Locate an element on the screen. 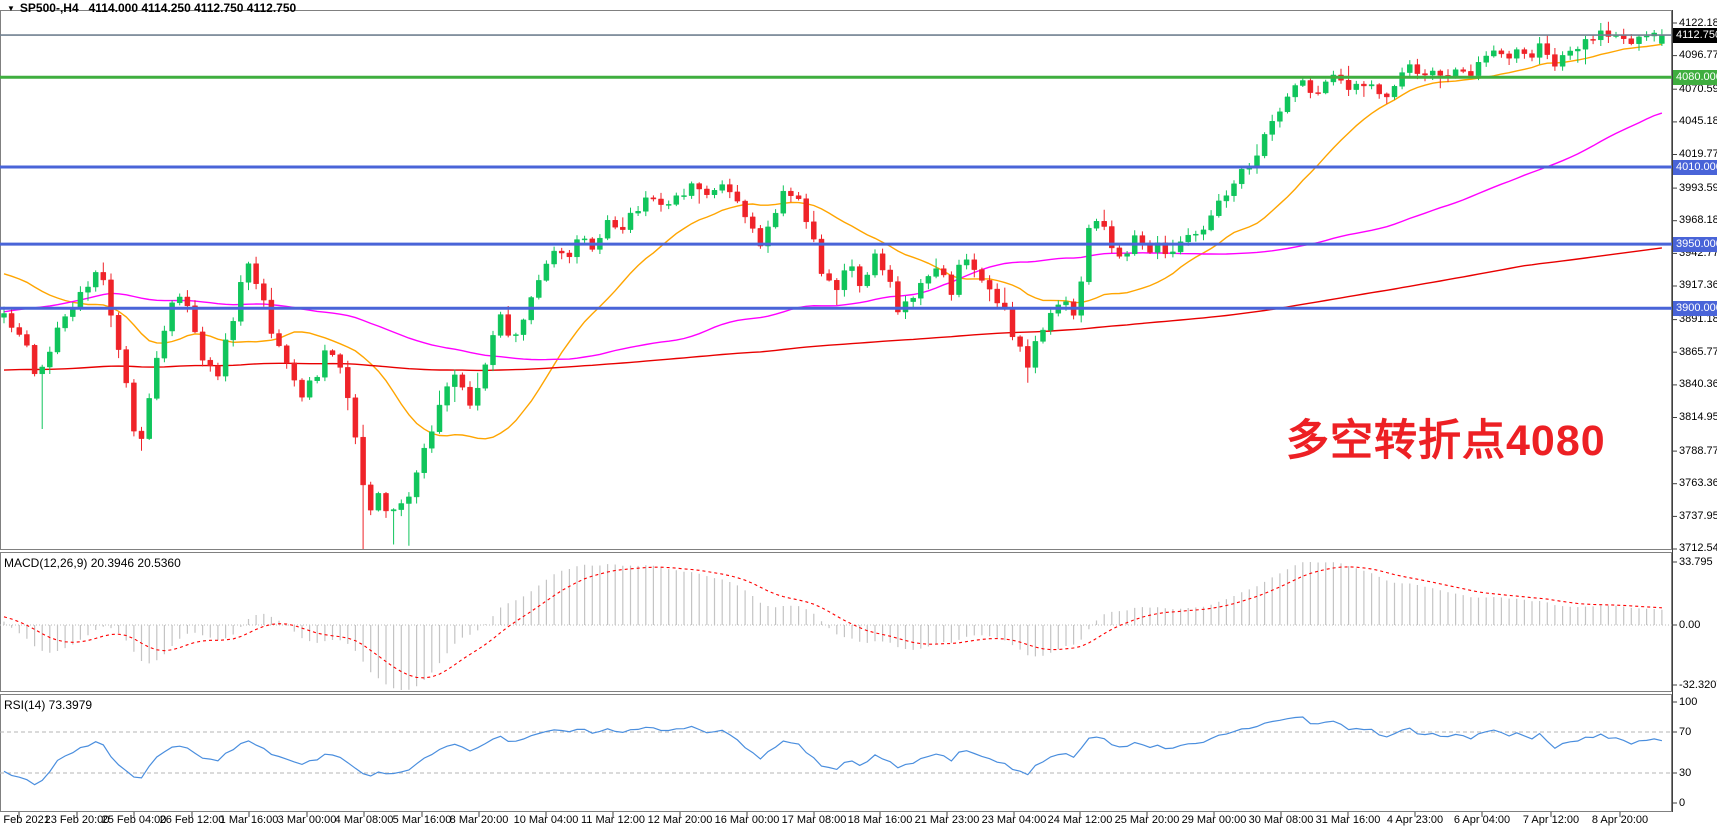 Image resolution: width=1717 pixels, height=831 pixels. panel-border is located at coordinates (836, 753).